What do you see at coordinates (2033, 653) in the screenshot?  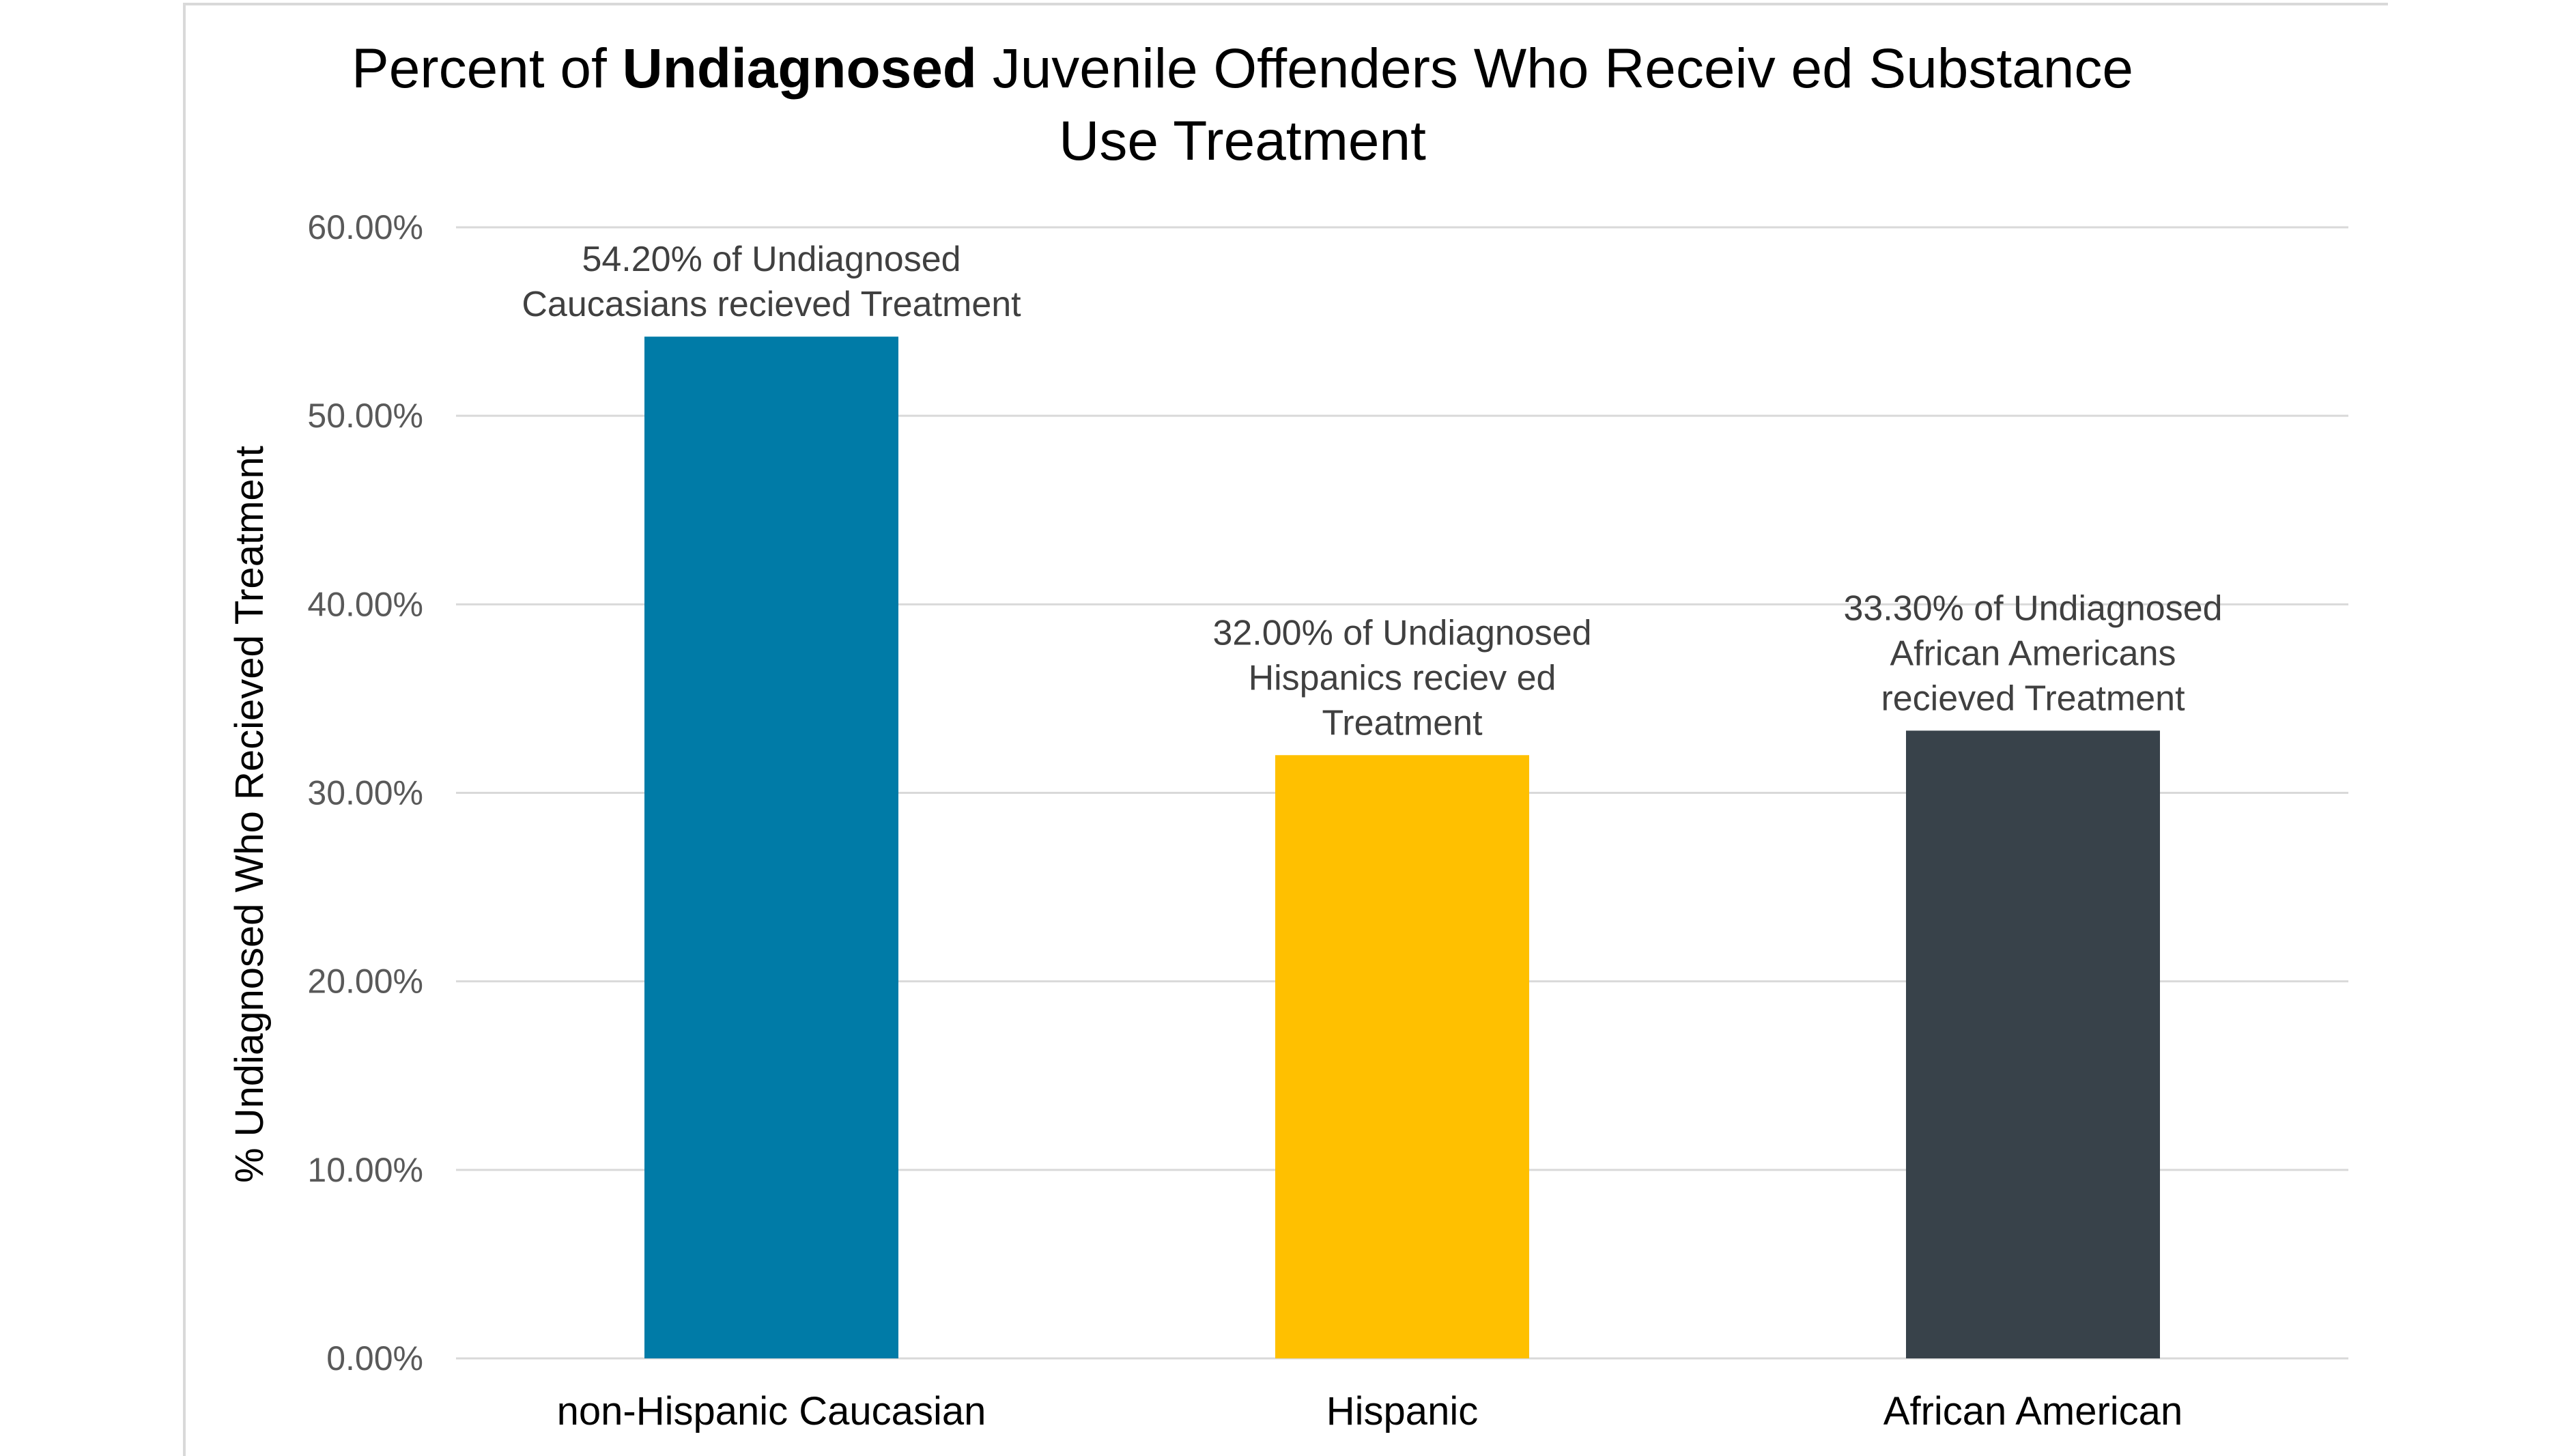 I see `data-label: African Americans` at bounding box center [2033, 653].